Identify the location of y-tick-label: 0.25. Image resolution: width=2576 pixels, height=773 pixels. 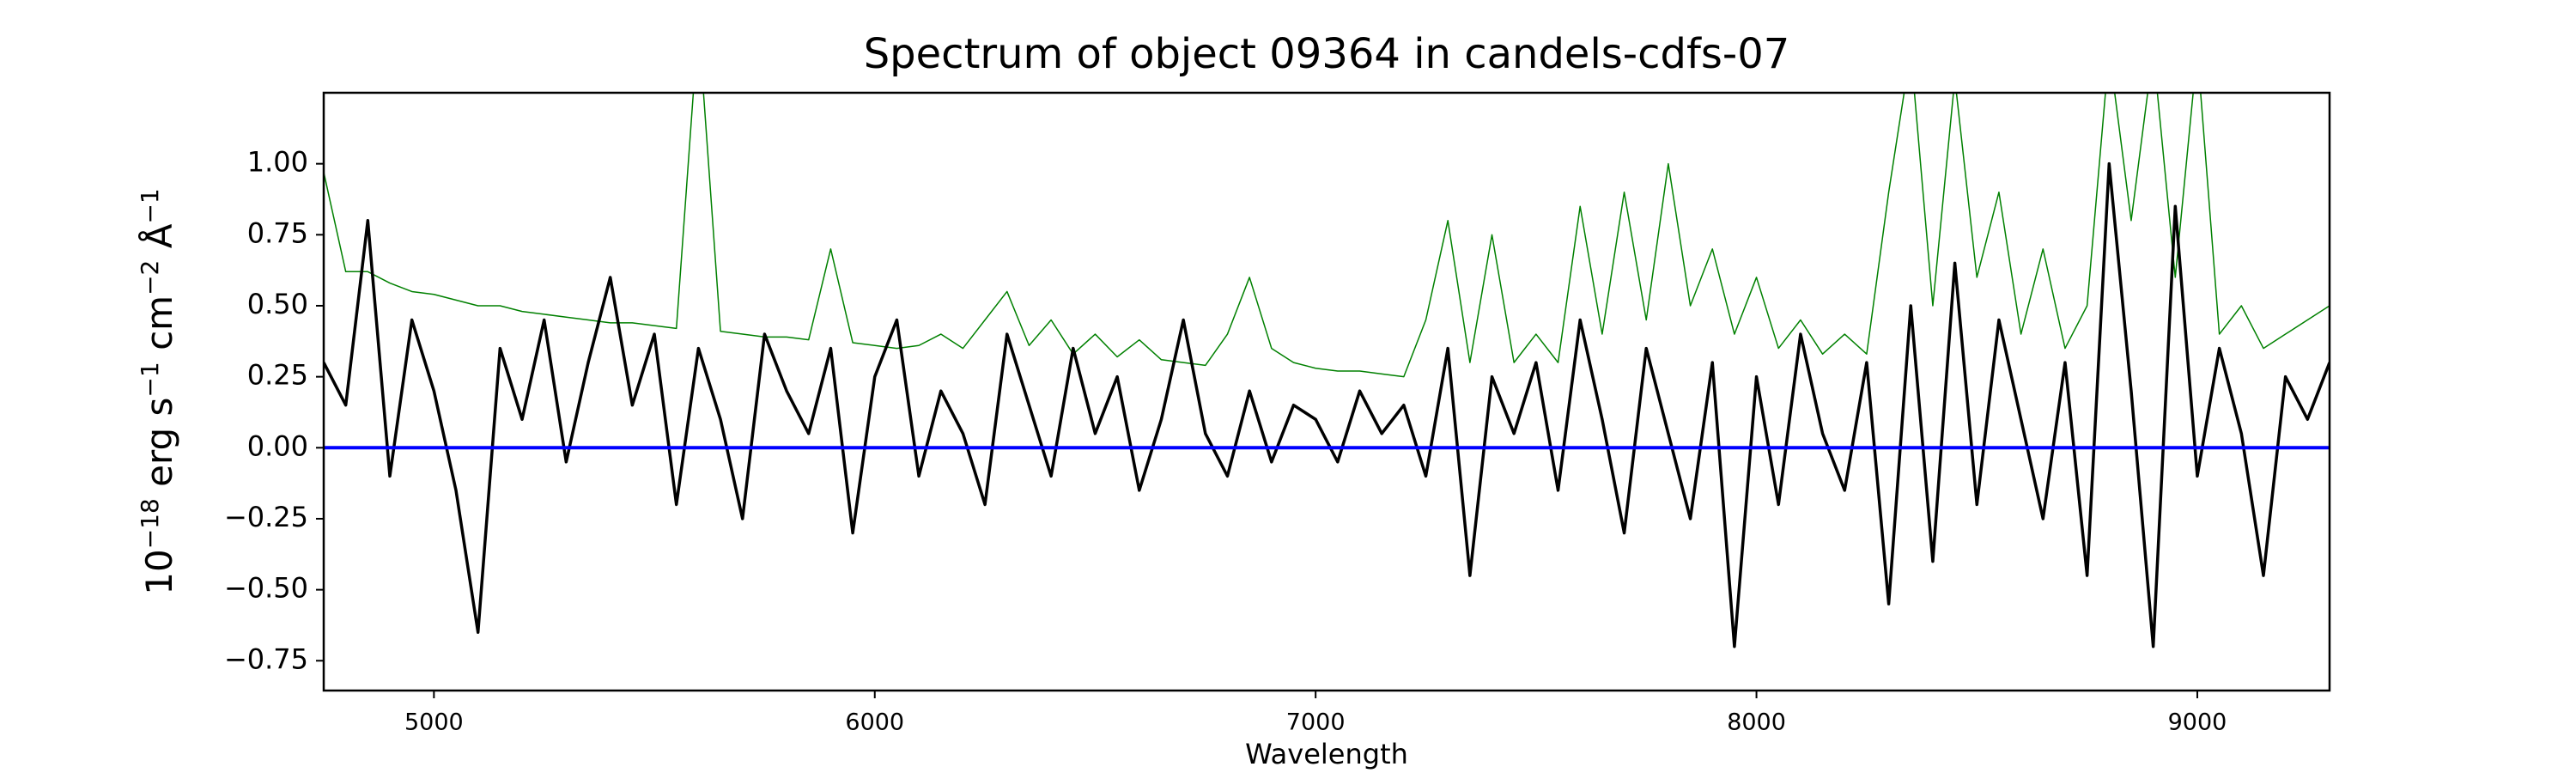
(278, 375).